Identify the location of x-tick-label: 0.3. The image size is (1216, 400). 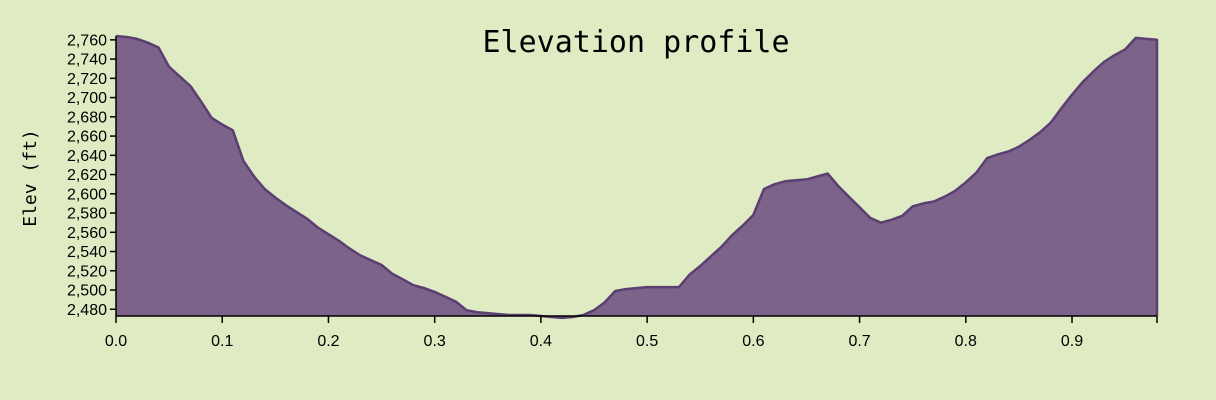
(435, 341).